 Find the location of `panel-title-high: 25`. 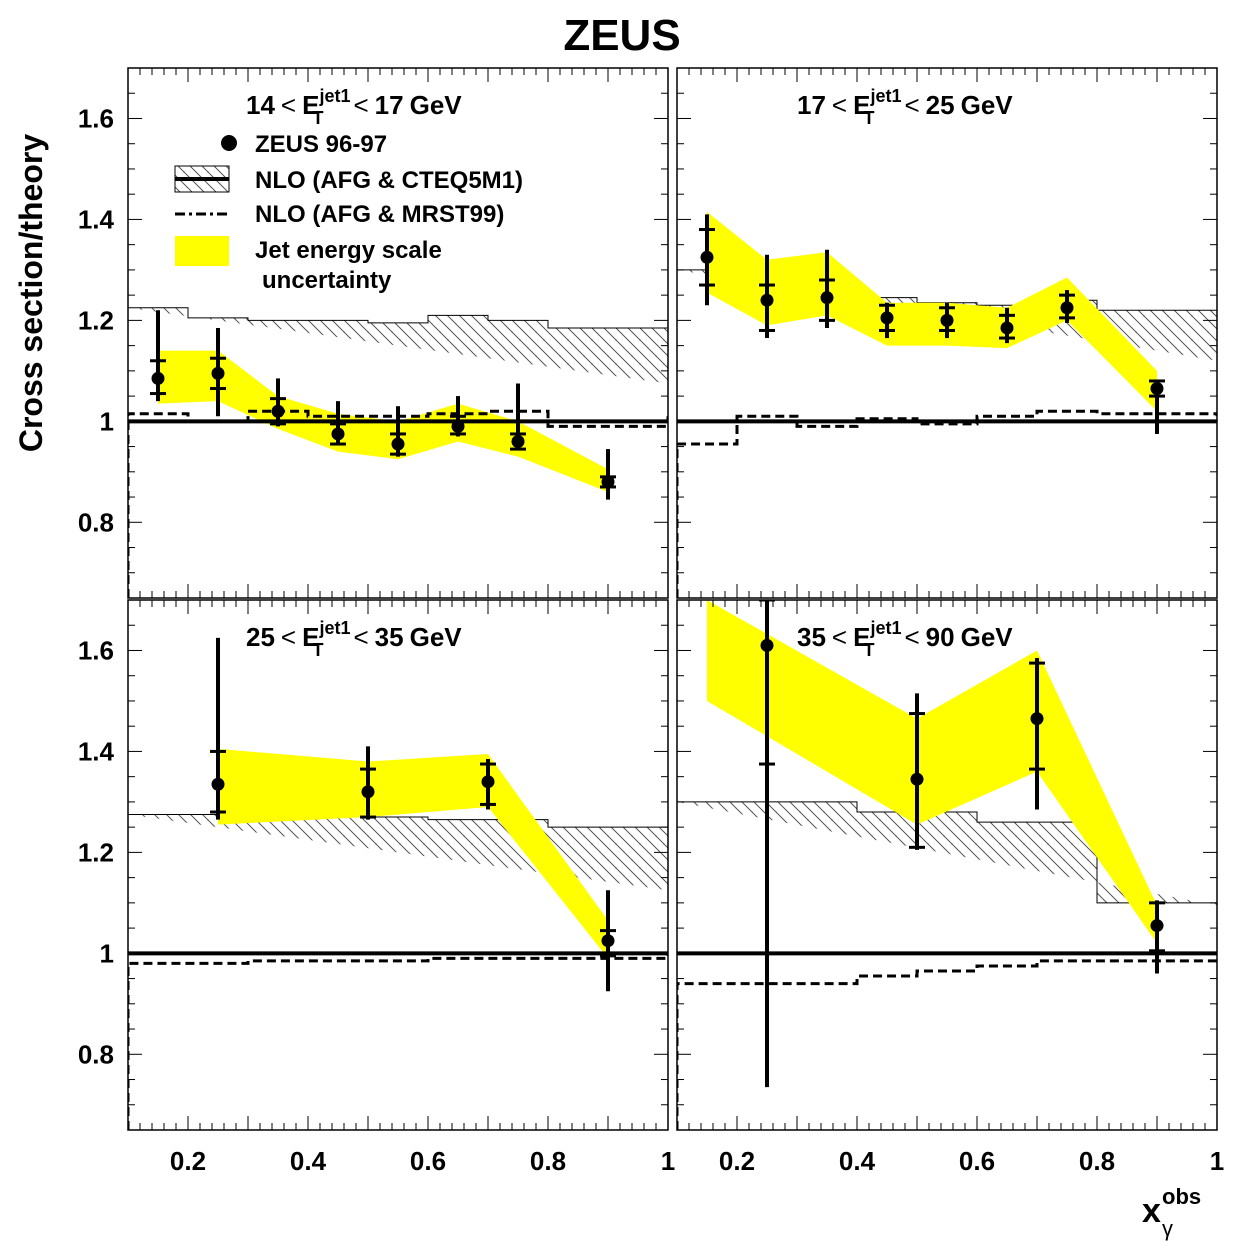

panel-title-high: 25 is located at coordinates (940, 105).